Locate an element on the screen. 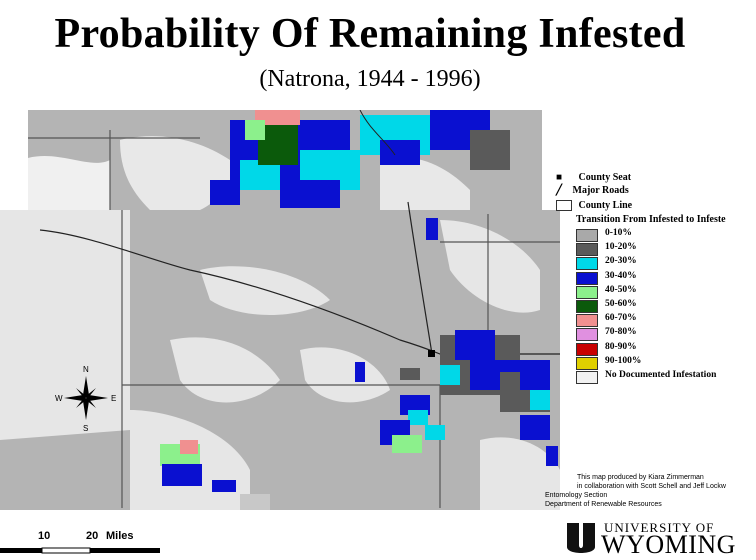  legend-label: No Documented Infestation is located at coordinates (661, 375).